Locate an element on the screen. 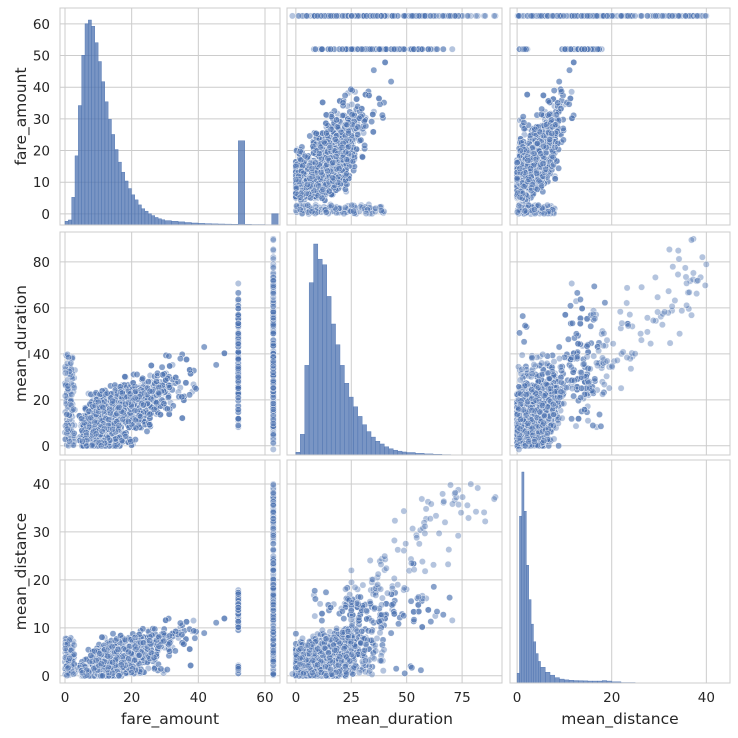  y-tick-label: 50 is located at coordinates (41, 57).